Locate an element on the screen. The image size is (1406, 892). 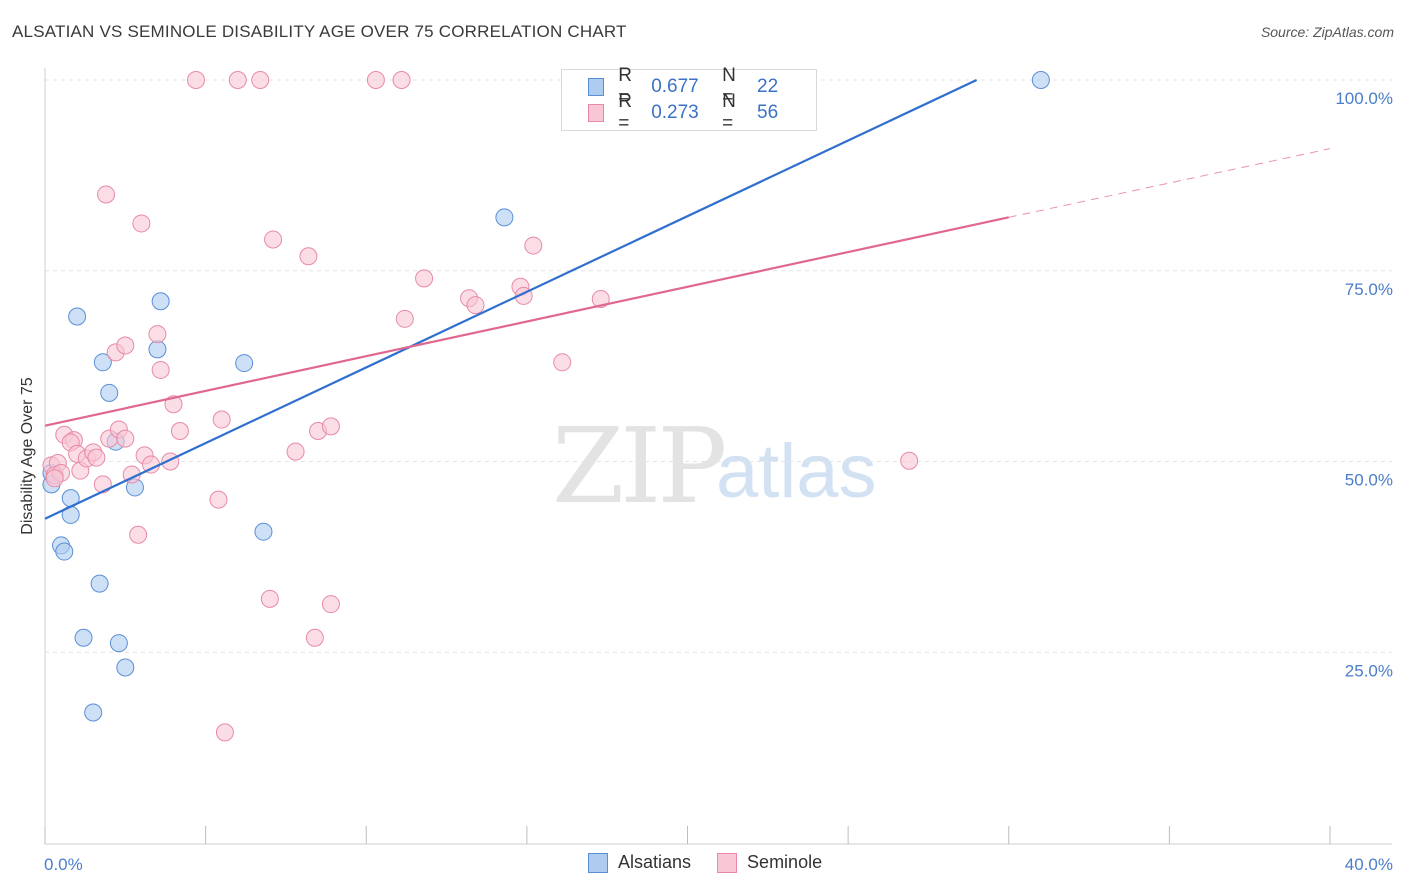
watermark-zip: ZIP is located at coordinates (639, 466).